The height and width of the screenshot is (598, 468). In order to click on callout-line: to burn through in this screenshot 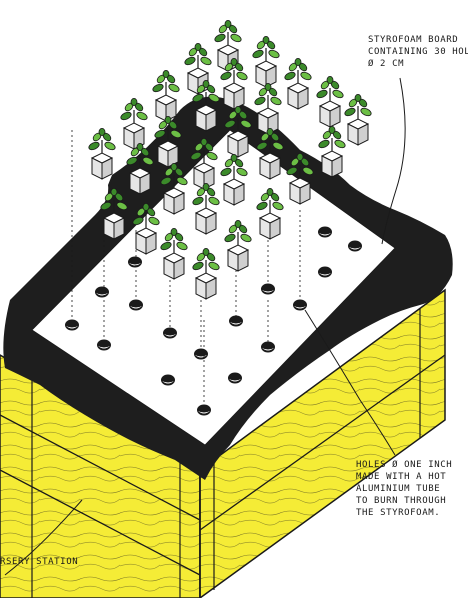, I will do `click(401, 501)`.